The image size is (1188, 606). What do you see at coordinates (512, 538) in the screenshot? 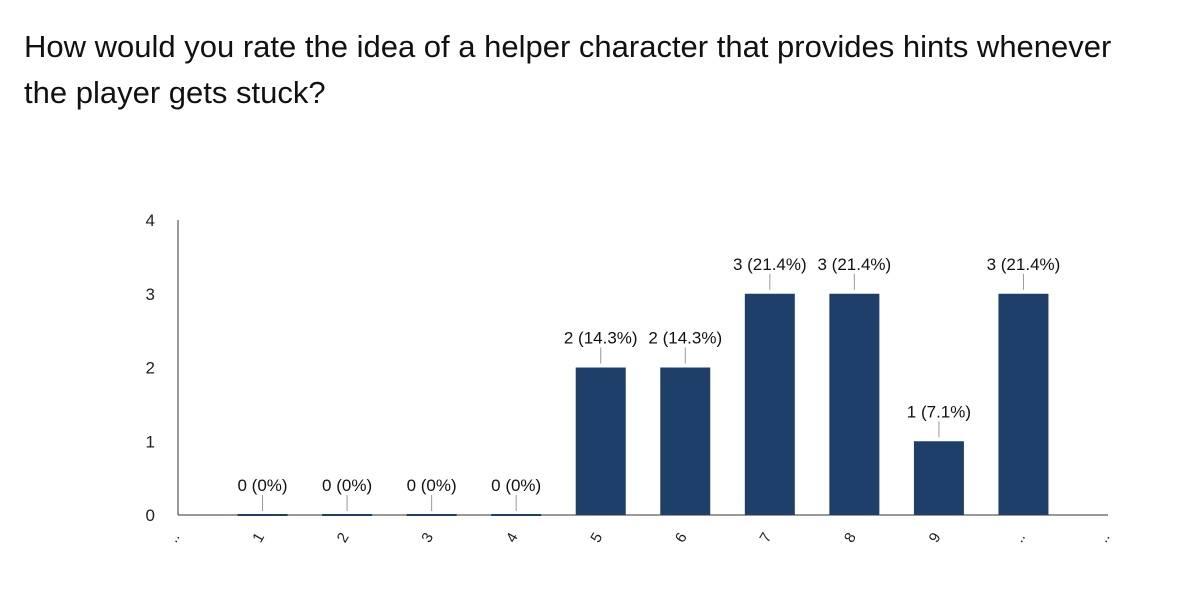
I see `x-tick-label: 4` at bounding box center [512, 538].